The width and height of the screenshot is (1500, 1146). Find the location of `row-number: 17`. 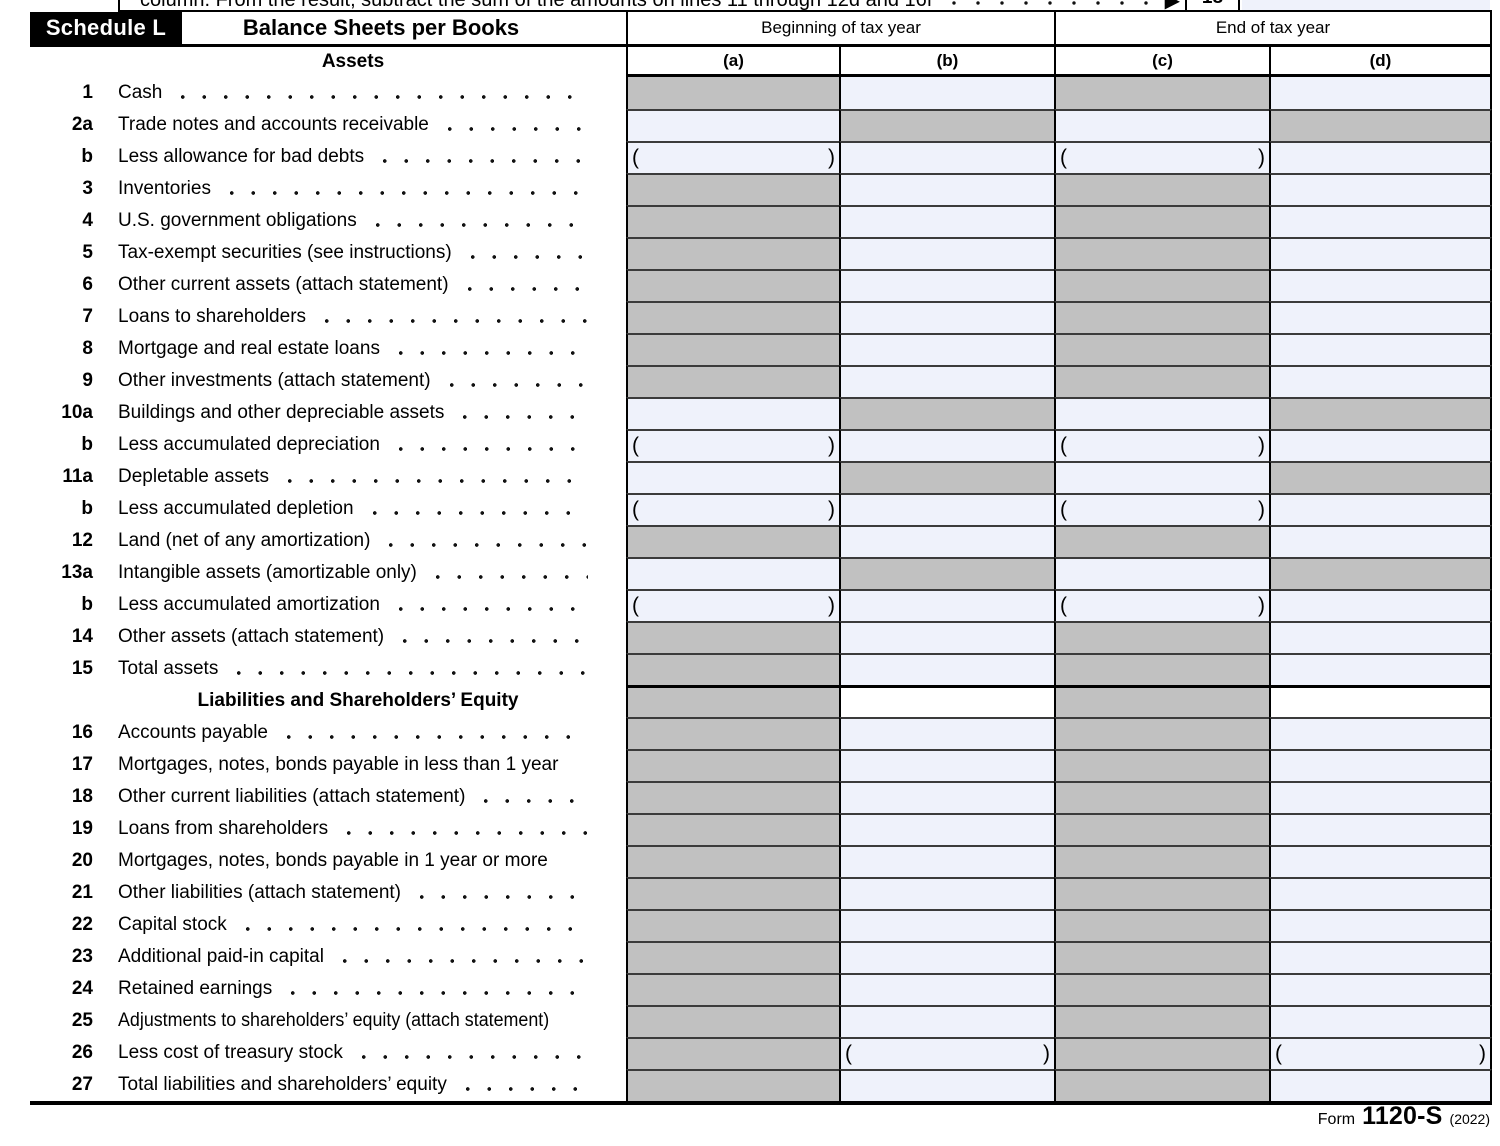

row-number: 17 is located at coordinates (82, 764).